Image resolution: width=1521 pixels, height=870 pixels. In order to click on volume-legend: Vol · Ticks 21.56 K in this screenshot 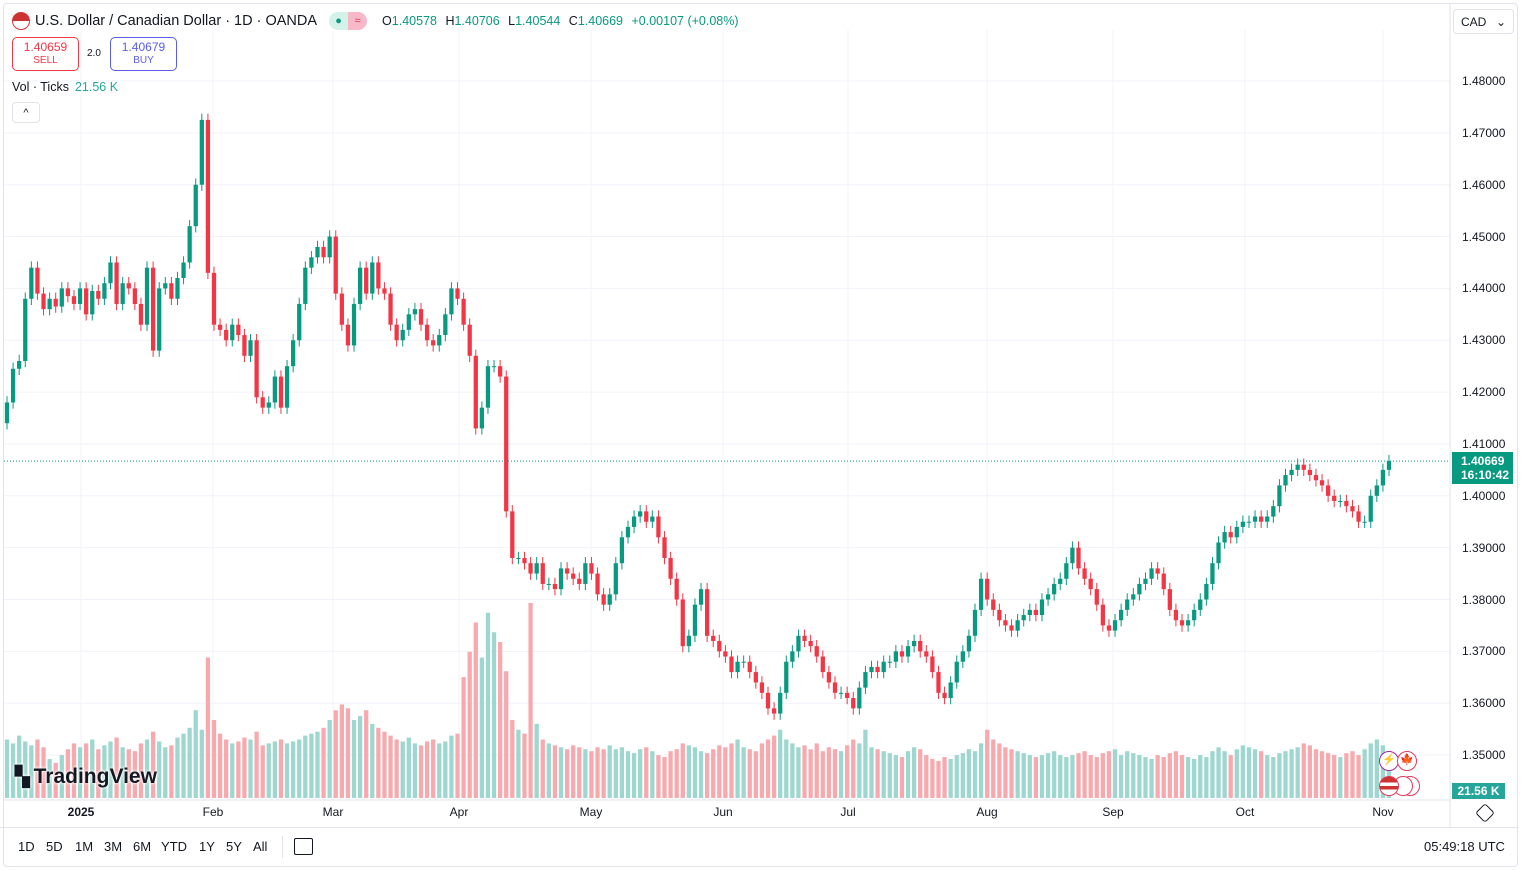, I will do `click(65, 87)`.